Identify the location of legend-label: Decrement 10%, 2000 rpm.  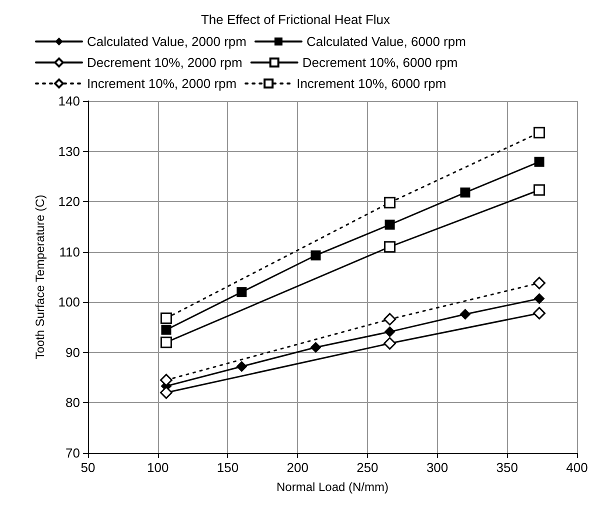
(164, 62).